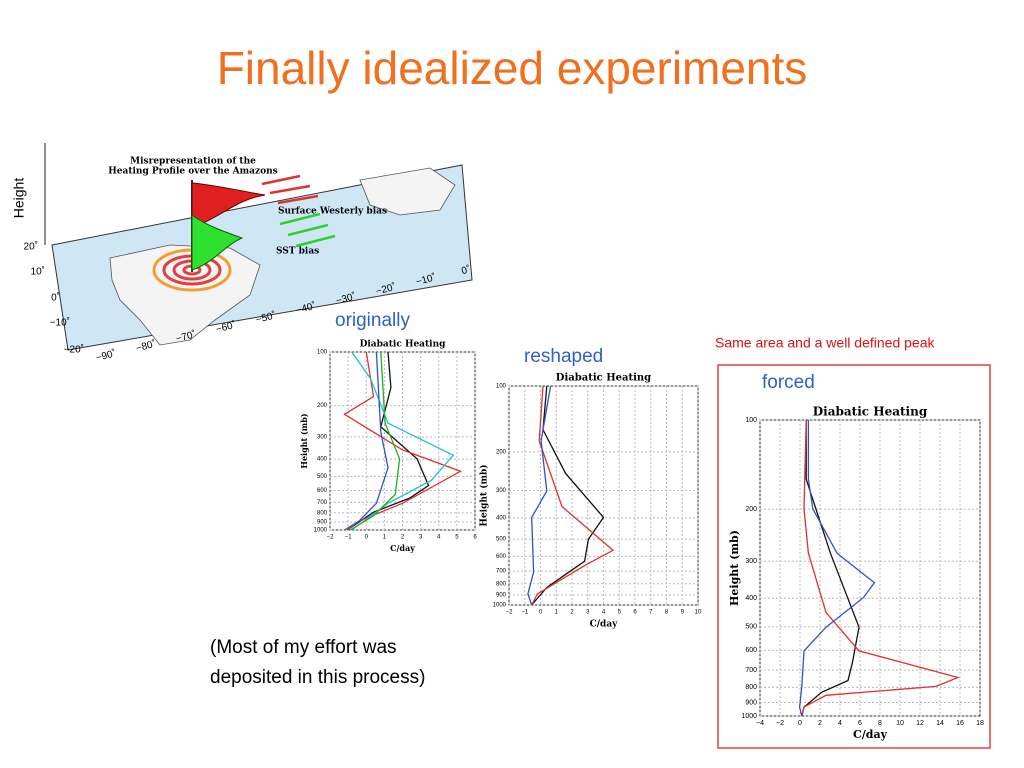 Image resolution: width=1024 pixels, height=768 pixels. I want to click on lat-label: 0˚, so click(55, 298).